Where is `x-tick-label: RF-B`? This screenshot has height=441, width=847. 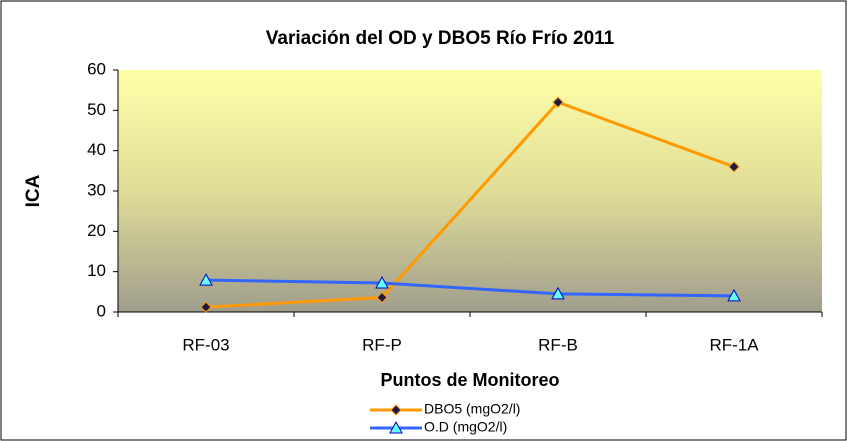
x-tick-label: RF-B is located at coordinates (558, 344).